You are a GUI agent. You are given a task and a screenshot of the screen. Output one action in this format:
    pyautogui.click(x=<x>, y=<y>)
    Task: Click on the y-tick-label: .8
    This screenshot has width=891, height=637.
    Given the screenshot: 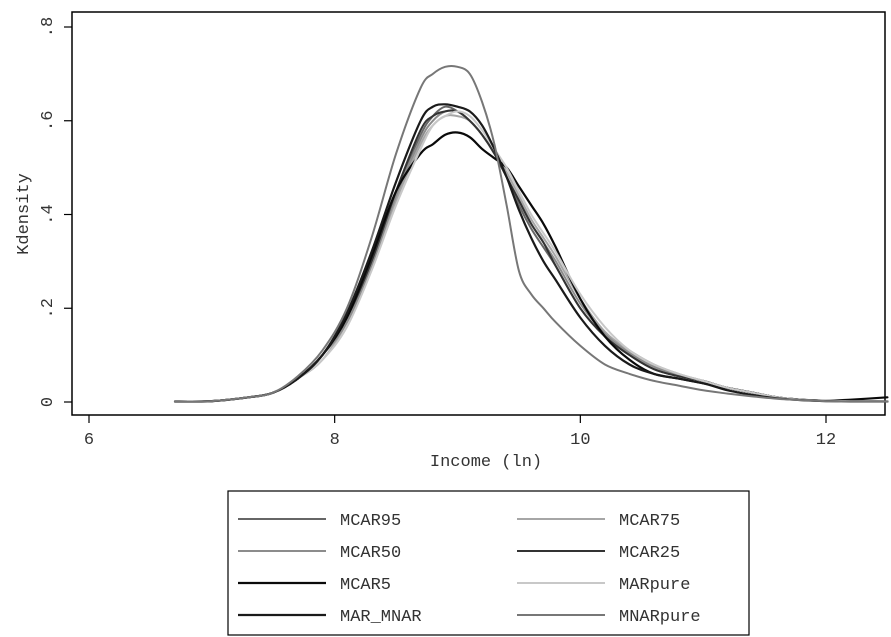 What is the action you would take?
    pyautogui.click(x=48, y=27)
    